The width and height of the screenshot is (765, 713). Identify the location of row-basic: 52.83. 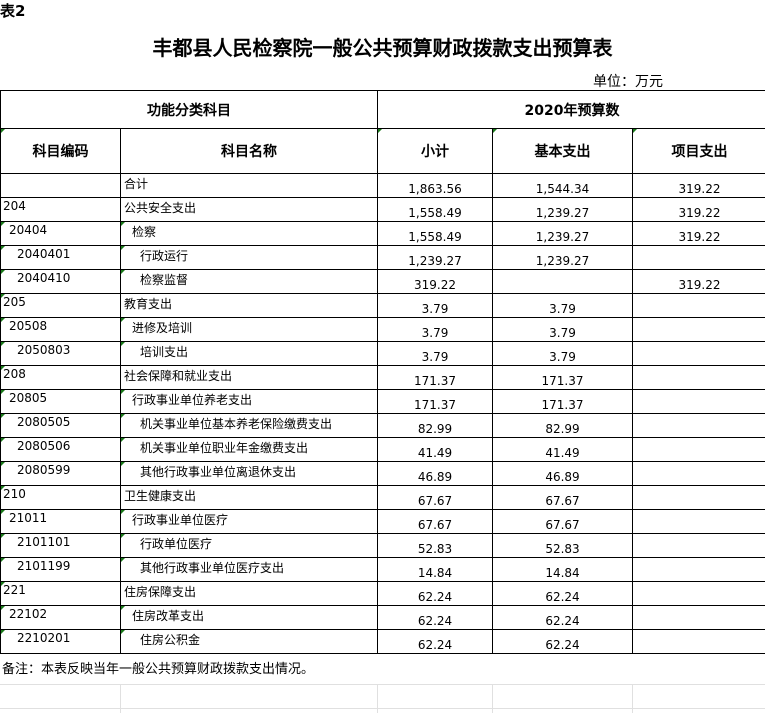
(562, 545).